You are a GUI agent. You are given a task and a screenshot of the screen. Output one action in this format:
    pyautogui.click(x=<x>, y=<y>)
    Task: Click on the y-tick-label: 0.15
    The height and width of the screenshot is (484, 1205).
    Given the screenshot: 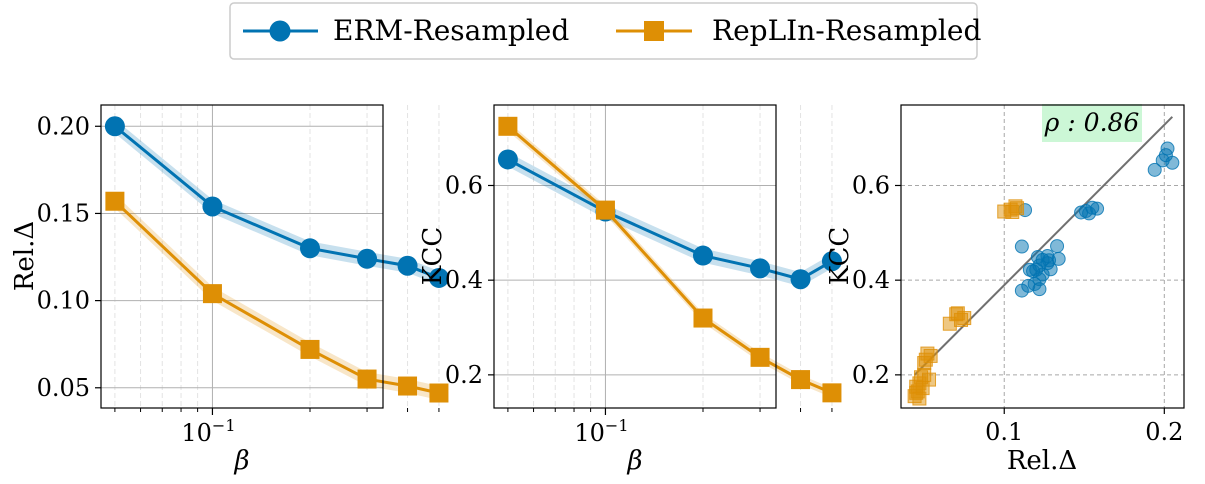 What is the action you would take?
    pyautogui.click(x=63, y=213)
    